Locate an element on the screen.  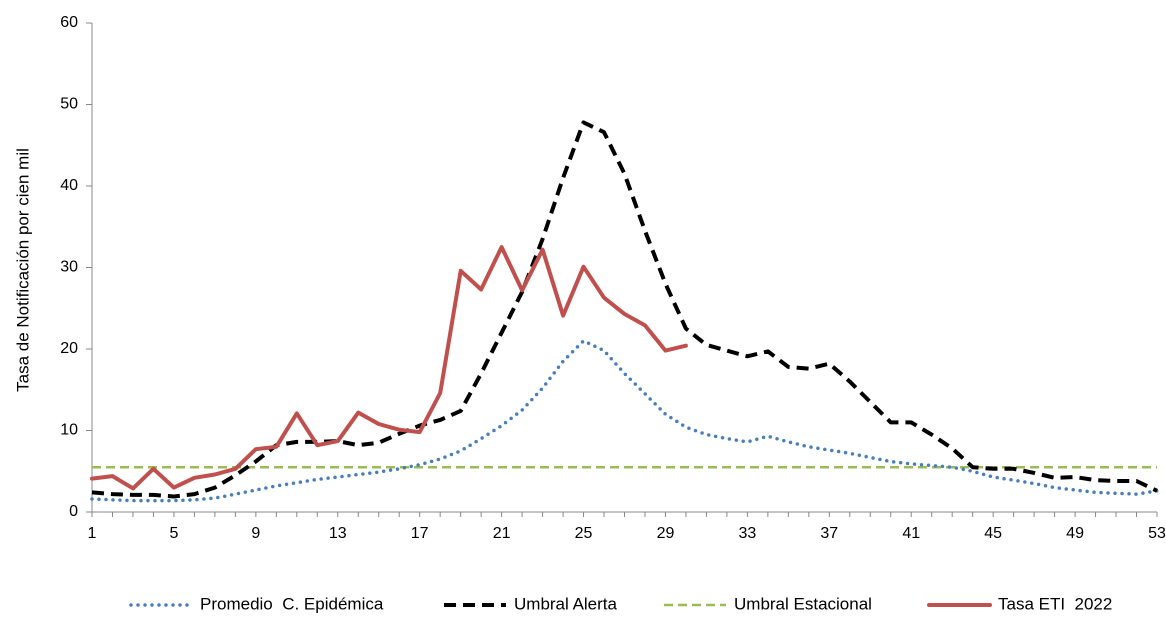
y-tick-label: 20 is located at coordinates (69, 348).